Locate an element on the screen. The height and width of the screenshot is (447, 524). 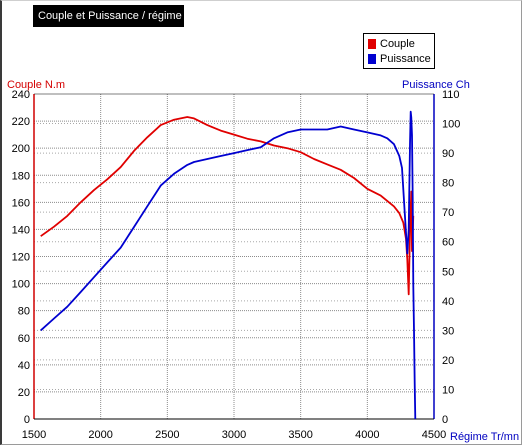
y2-tick-label: 50 is located at coordinates (448, 272).